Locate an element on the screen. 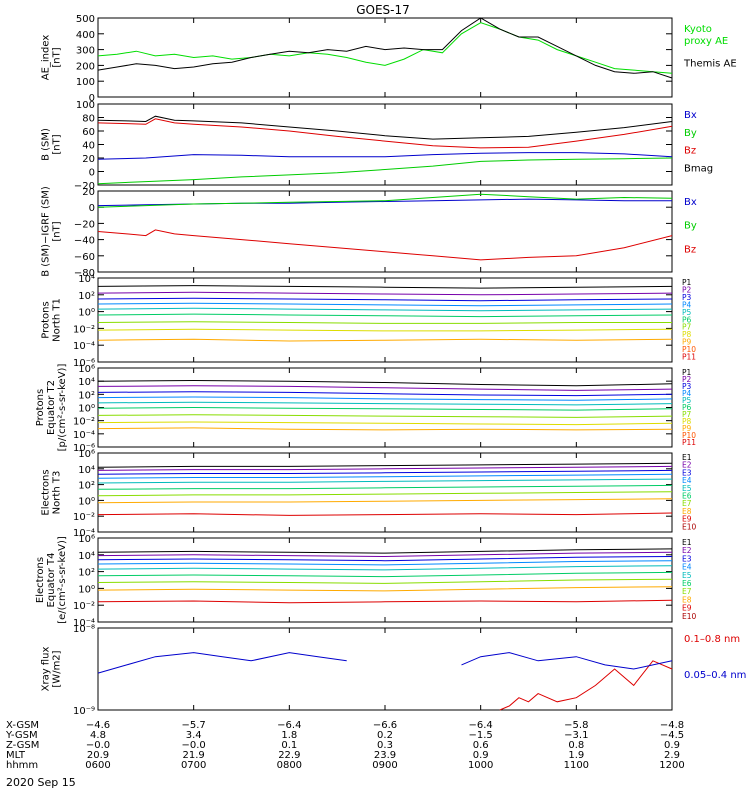  ephemeris-value: 20.9 is located at coordinates (98, 755).